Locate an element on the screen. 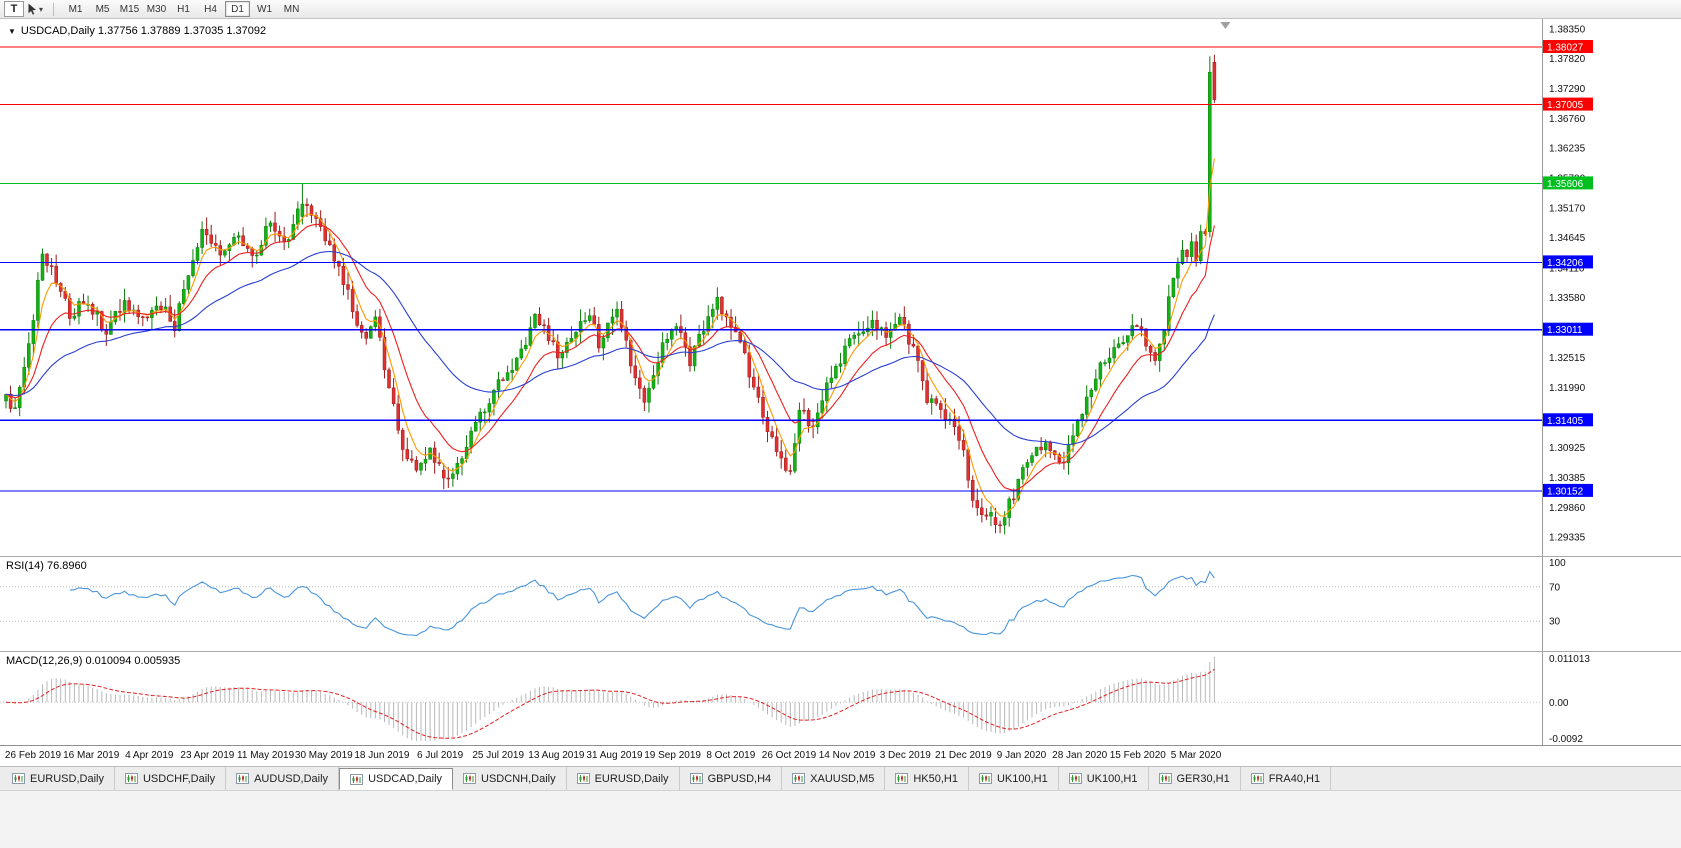  timeframe-button-d1: D1 is located at coordinates (238, 9).